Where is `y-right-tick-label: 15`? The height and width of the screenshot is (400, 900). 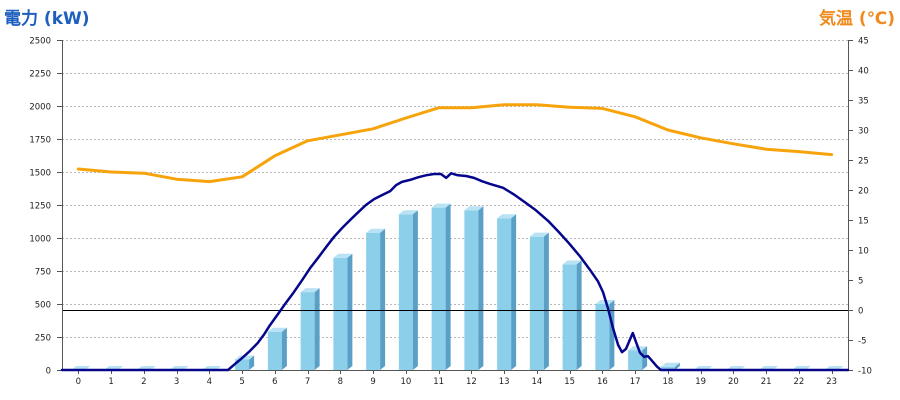
y-right-tick-label: 15 is located at coordinates (863, 221).